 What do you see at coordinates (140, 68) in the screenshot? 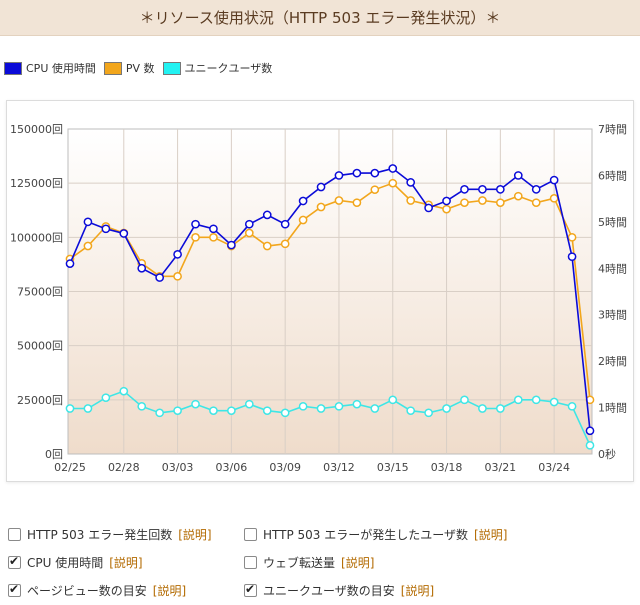
I see `legend-label-pv: PV 数` at bounding box center [140, 68].